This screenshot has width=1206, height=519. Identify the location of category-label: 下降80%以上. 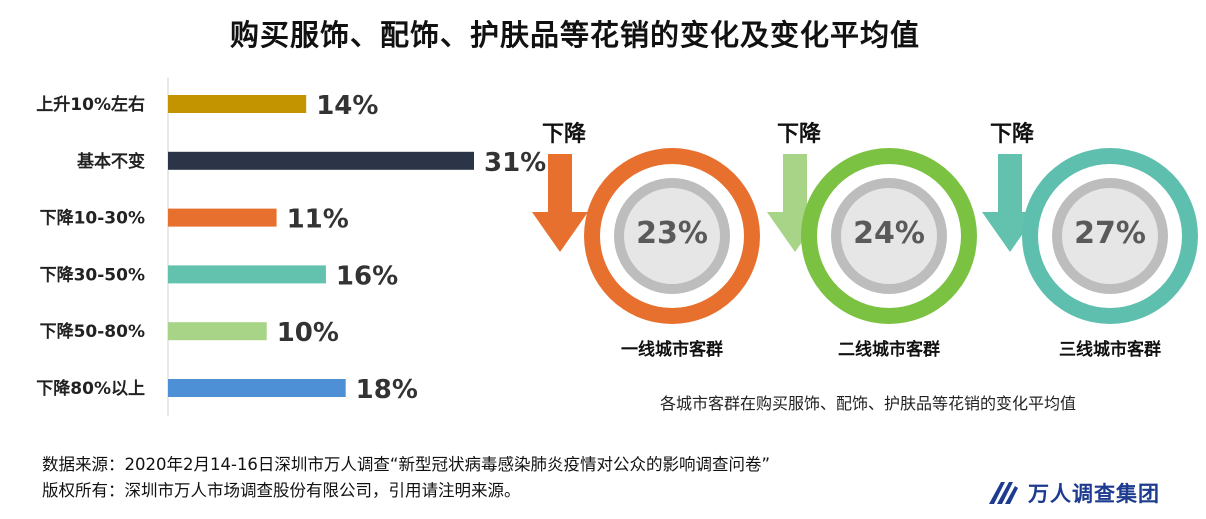
(90, 388).